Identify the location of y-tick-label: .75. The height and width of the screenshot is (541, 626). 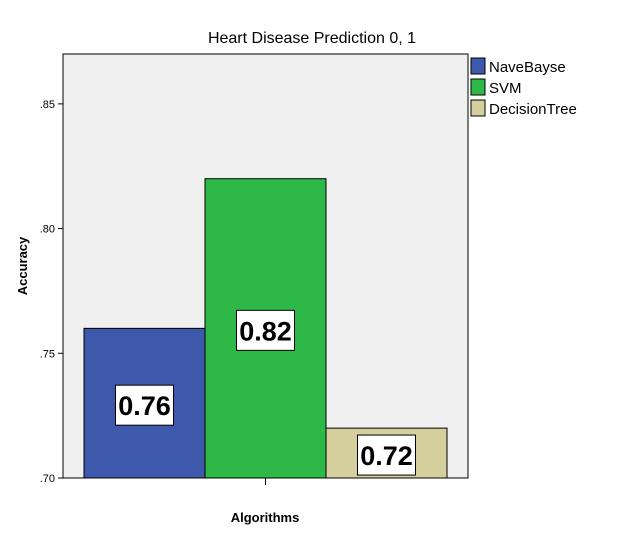
(47, 354).